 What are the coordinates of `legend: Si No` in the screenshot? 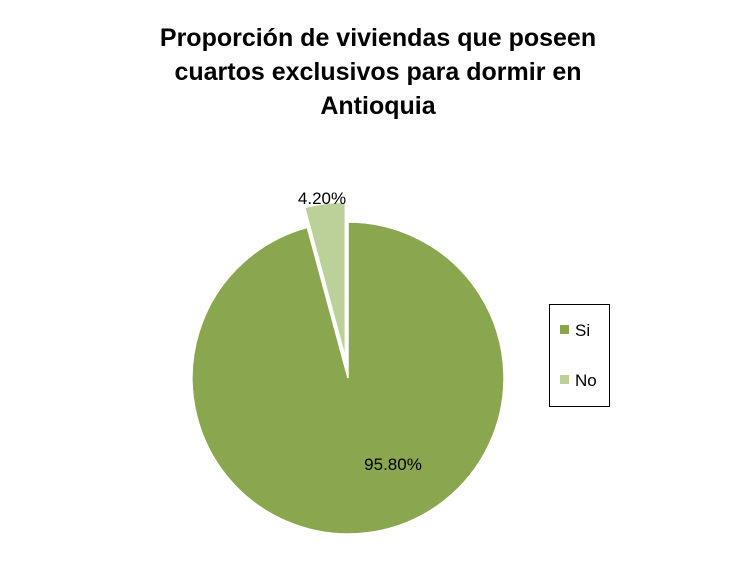 It's located at (579, 355).